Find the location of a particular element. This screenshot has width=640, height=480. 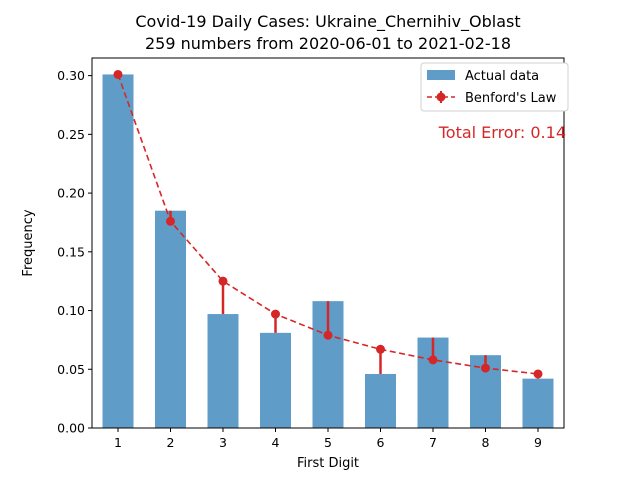

y-tick-label: 0.25 is located at coordinates (71, 134).